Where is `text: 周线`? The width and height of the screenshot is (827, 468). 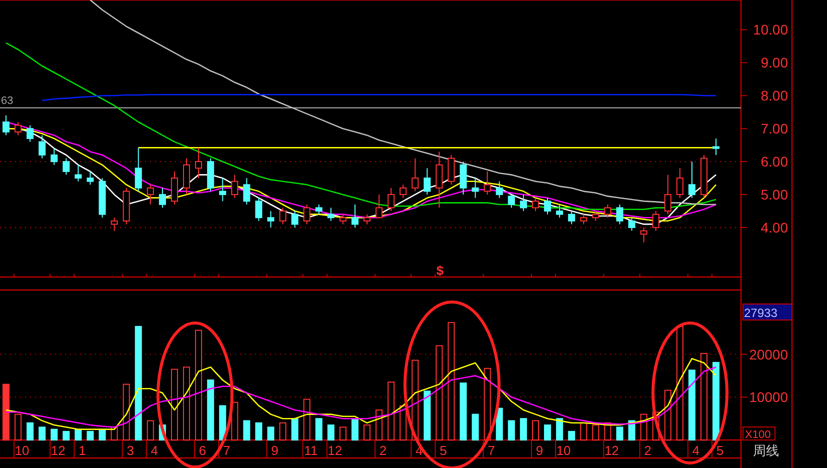 text: 周线 is located at coordinates (766, 450).